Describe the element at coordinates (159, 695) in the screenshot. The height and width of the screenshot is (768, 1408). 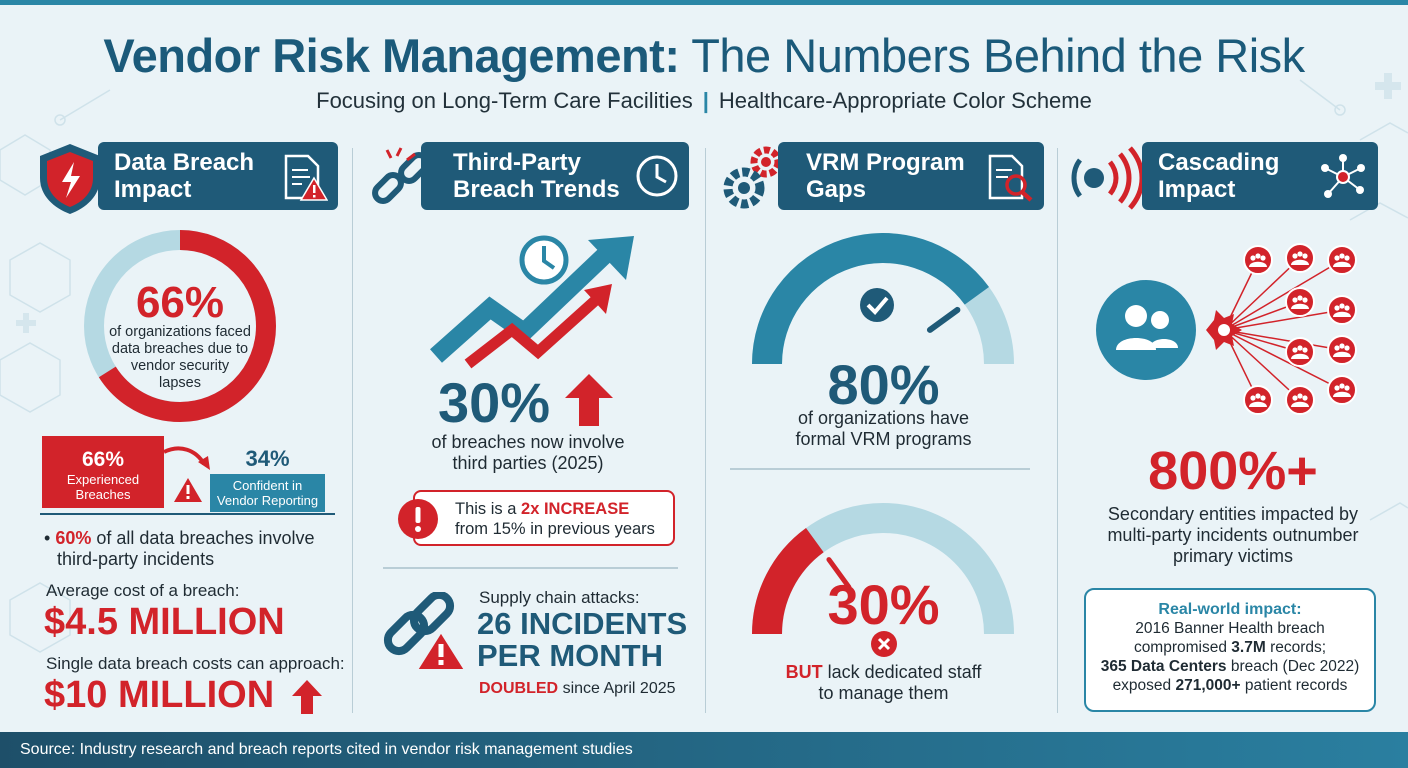
I see `single-cost-value: $10 MILLION` at that location.